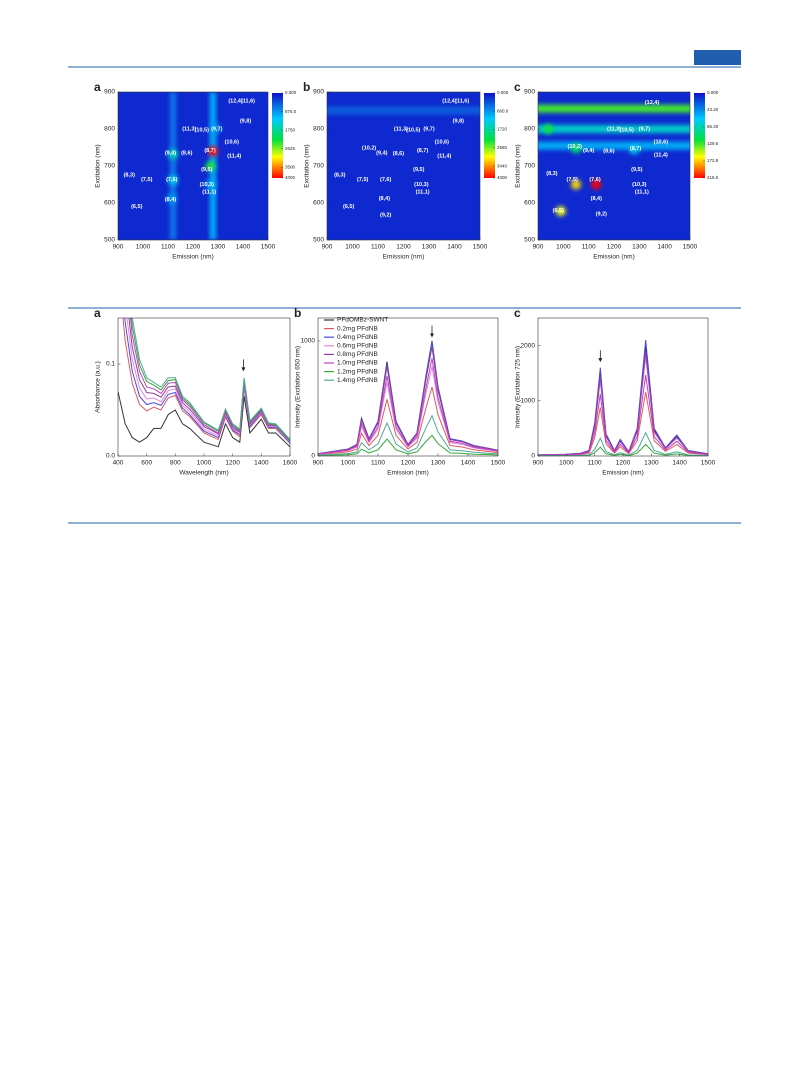 Image resolution: width=809 pixels, height=1067 pixels. What do you see at coordinates (518, 165) in the screenshot?
I see `y-axis-label: Excitation (nm)` at bounding box center [518, 165].